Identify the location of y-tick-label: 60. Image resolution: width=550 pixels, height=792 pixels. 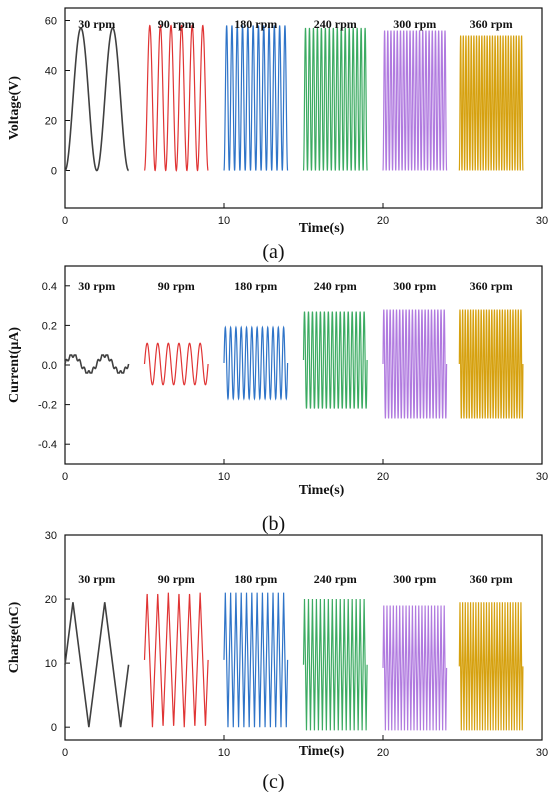
(51, 22).